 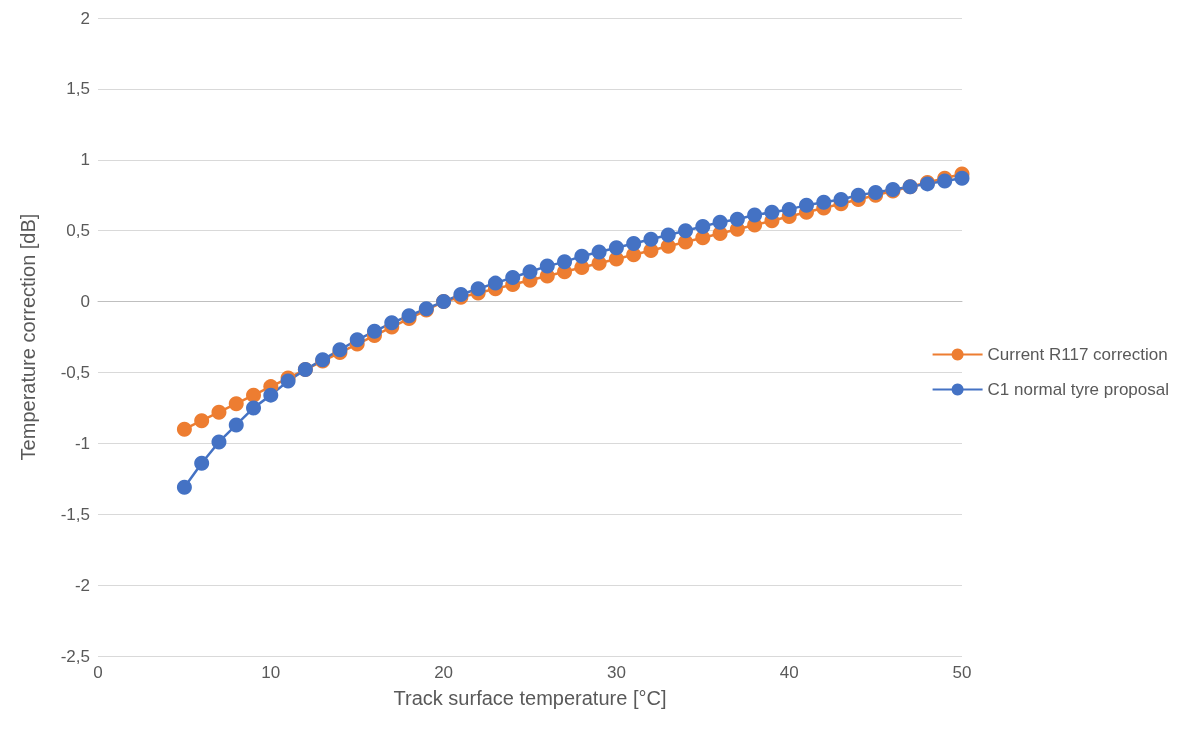 What do you see at coordinates (962, 672) in the screenshot?
I see `x-tick-label: 50` at bounding box center [962, 672].